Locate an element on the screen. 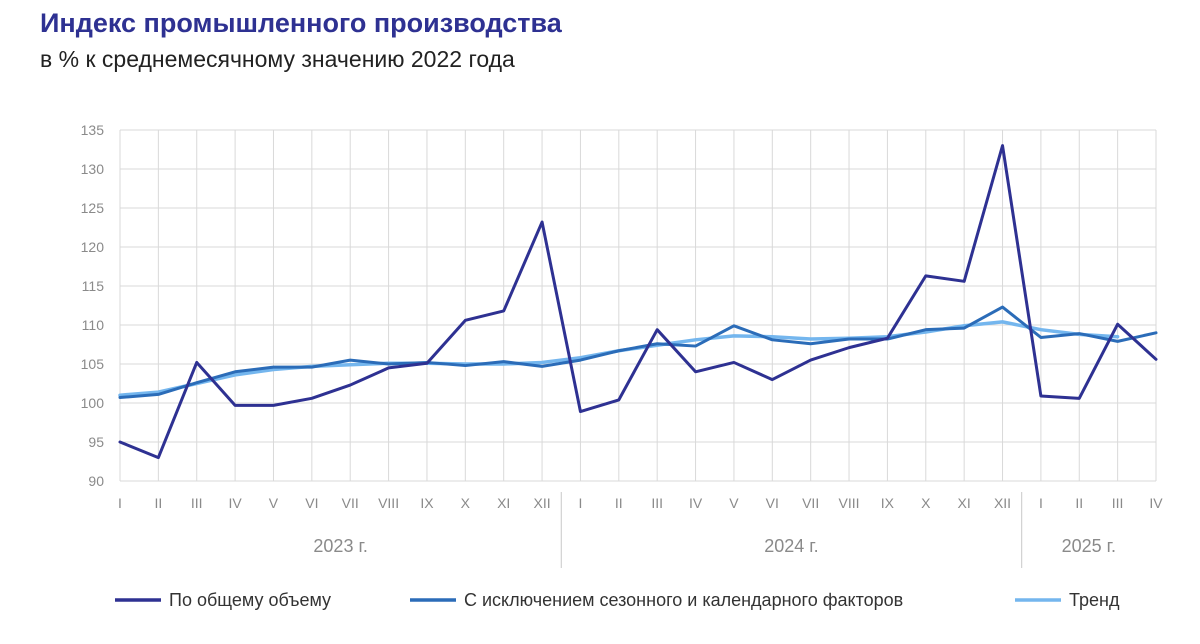 This screenshot has height=644, width=1200. chart-title: Индекс промышленного производства is located at coordinates (301, 23).